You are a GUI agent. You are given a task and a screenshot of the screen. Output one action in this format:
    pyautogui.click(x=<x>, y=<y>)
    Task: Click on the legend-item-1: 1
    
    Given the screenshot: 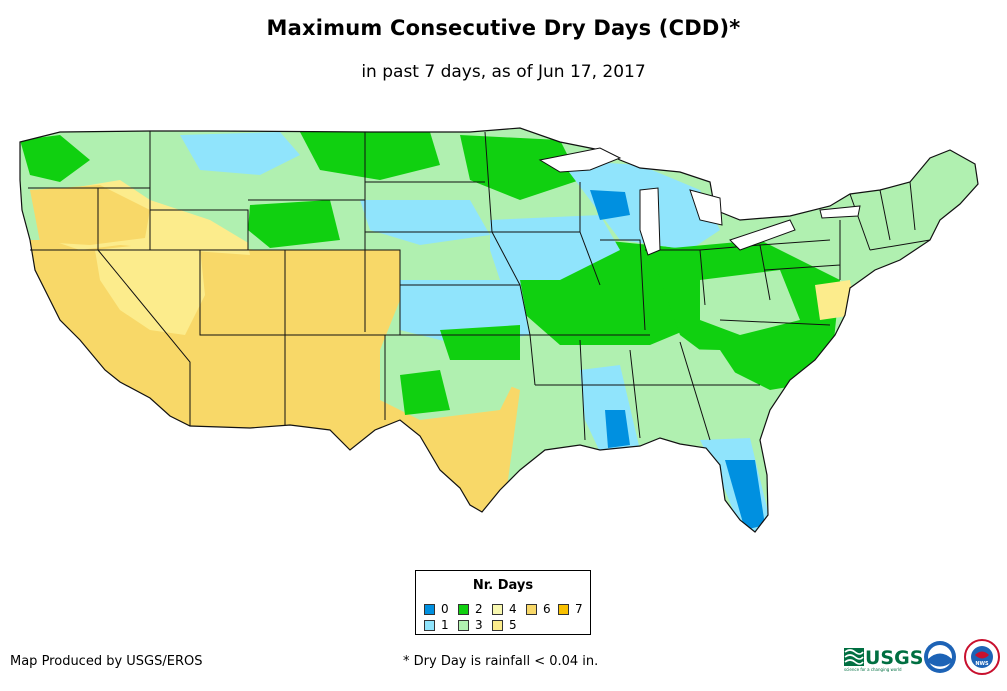 What is the action you would take?
    pyautogui.click(x=436, y=625)
    